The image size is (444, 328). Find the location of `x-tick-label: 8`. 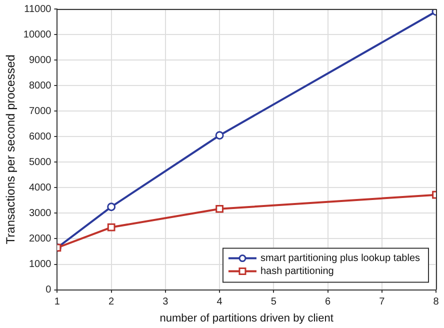

x-tick-label: 8 is located at coordinates (436, 302).